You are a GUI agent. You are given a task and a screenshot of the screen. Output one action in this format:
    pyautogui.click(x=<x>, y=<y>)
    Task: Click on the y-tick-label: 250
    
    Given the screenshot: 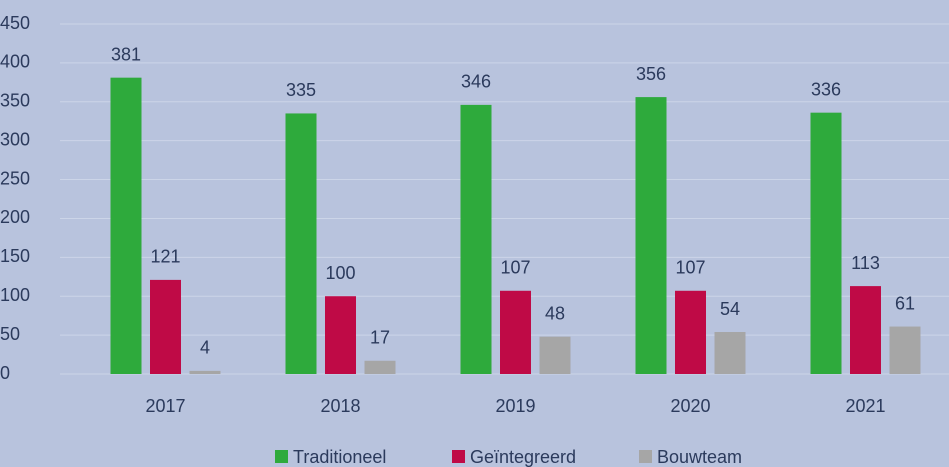 What is the action you would take?
    pyautogui.click(x=15, y=178)
    